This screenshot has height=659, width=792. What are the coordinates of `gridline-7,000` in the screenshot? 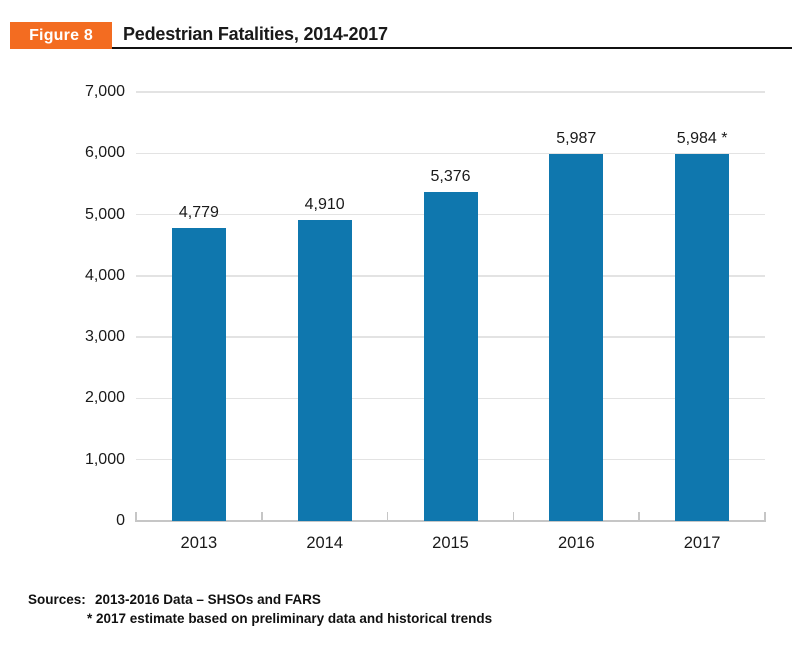 It's located at (450, 92).